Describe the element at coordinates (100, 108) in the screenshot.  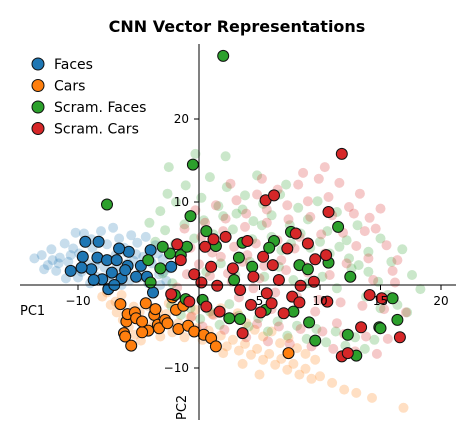
I see `legend-label-scram-faces: Scram. Faces` at that location.